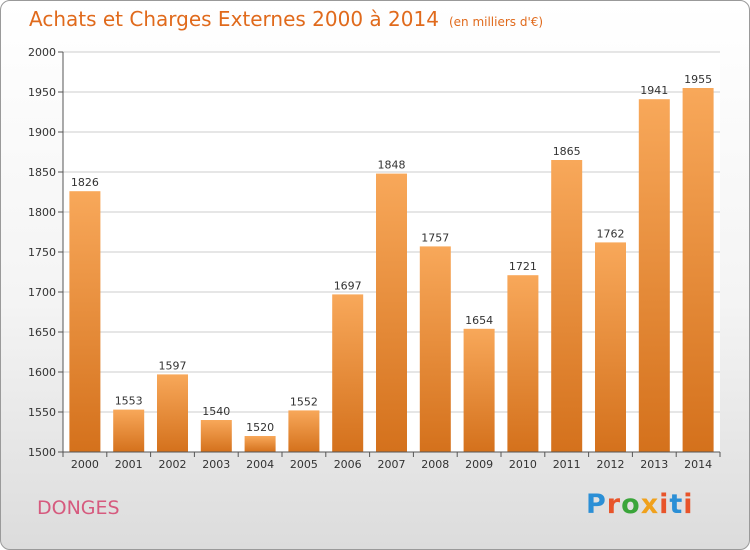 This screenshot has height=550, width=750. What do you see at coordinates (698, 79) in the screenshot?
I see `data-label: 1955` at bounding box center [698, 79].